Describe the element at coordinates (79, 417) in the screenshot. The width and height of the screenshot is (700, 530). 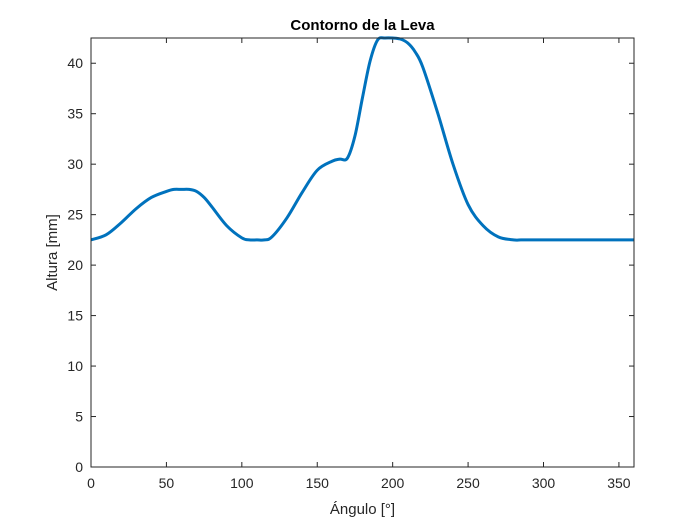
I see `y-tick-label: 5` at that location.